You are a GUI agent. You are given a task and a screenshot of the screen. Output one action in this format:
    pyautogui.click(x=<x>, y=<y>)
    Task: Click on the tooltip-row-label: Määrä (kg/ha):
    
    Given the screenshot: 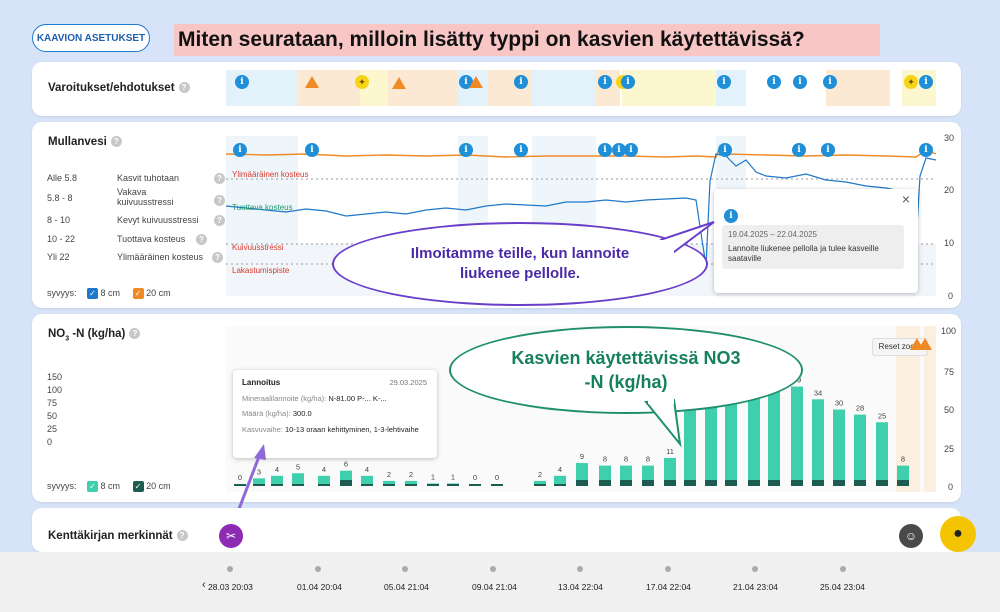 What is the action you would take?
    pyautogui.click(x=266, y=413)
    